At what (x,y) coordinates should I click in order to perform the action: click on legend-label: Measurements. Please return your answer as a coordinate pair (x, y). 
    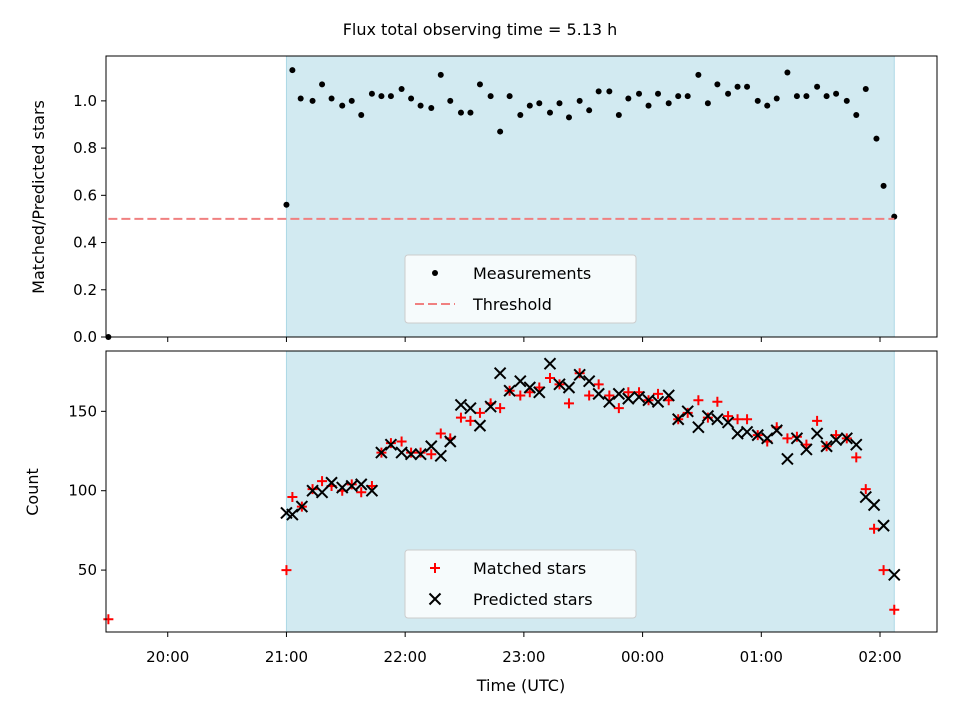
    Looking at the image, I should click on (532, 273).